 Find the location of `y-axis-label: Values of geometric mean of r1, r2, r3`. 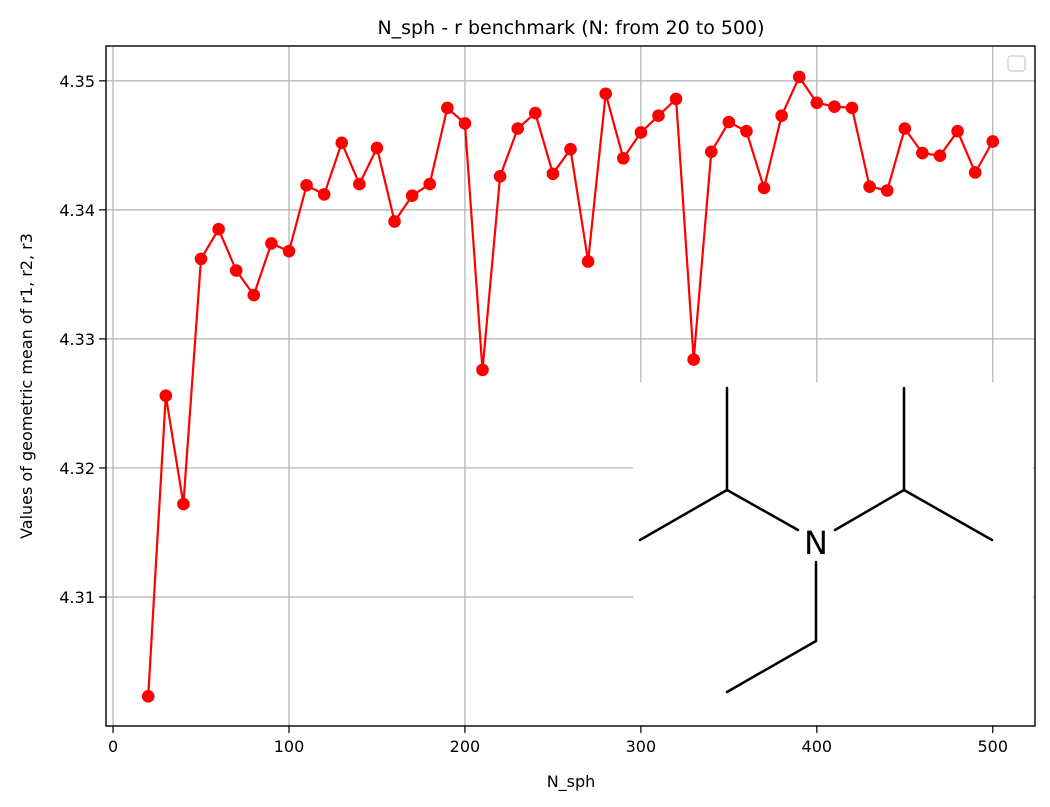

y-axis-label: Values of geometric mean of r1, r2, r3 is located at coordinates (26, 386).